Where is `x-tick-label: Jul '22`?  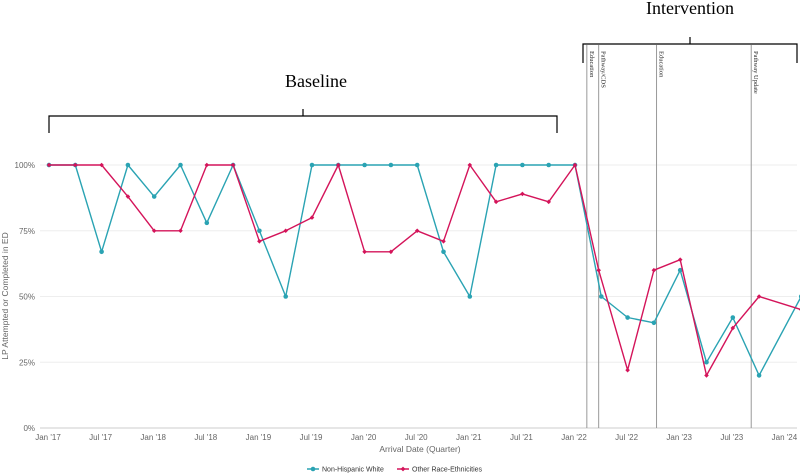 x-tick-label: Jul '22 is located at coordinates (626, 437).